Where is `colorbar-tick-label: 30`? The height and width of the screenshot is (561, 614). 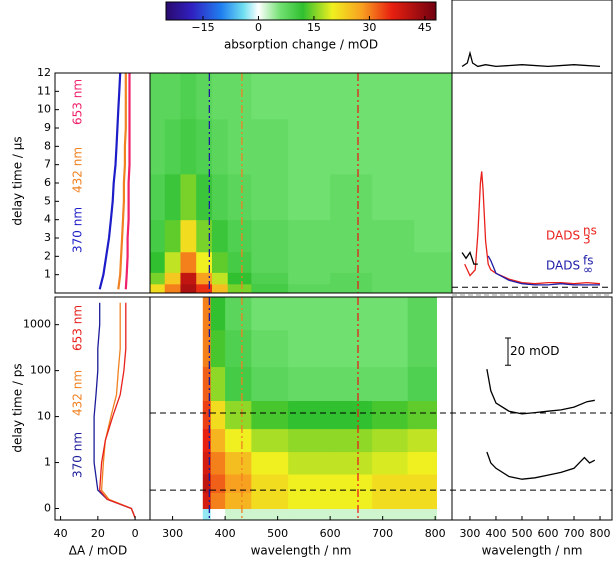
colorbar-tick-label: 30 is located at coordinates (369, 27).